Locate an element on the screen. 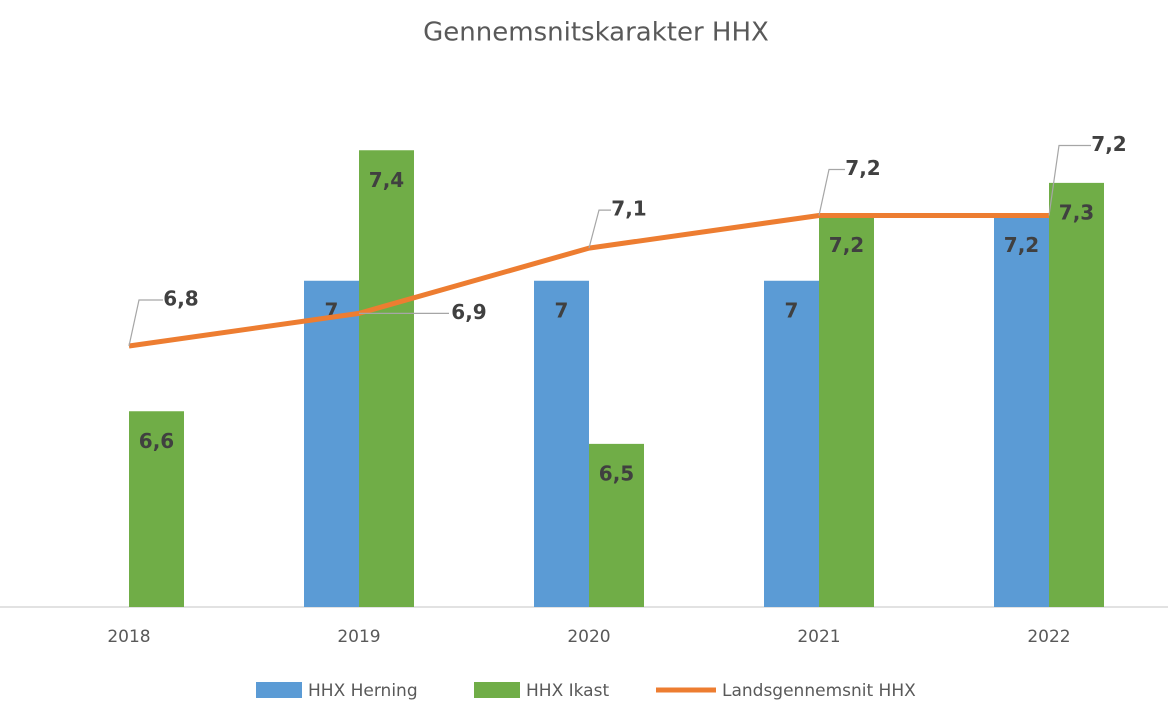  legend-label: Landsgennemsnit HHX is located at coordinates (819, 691).